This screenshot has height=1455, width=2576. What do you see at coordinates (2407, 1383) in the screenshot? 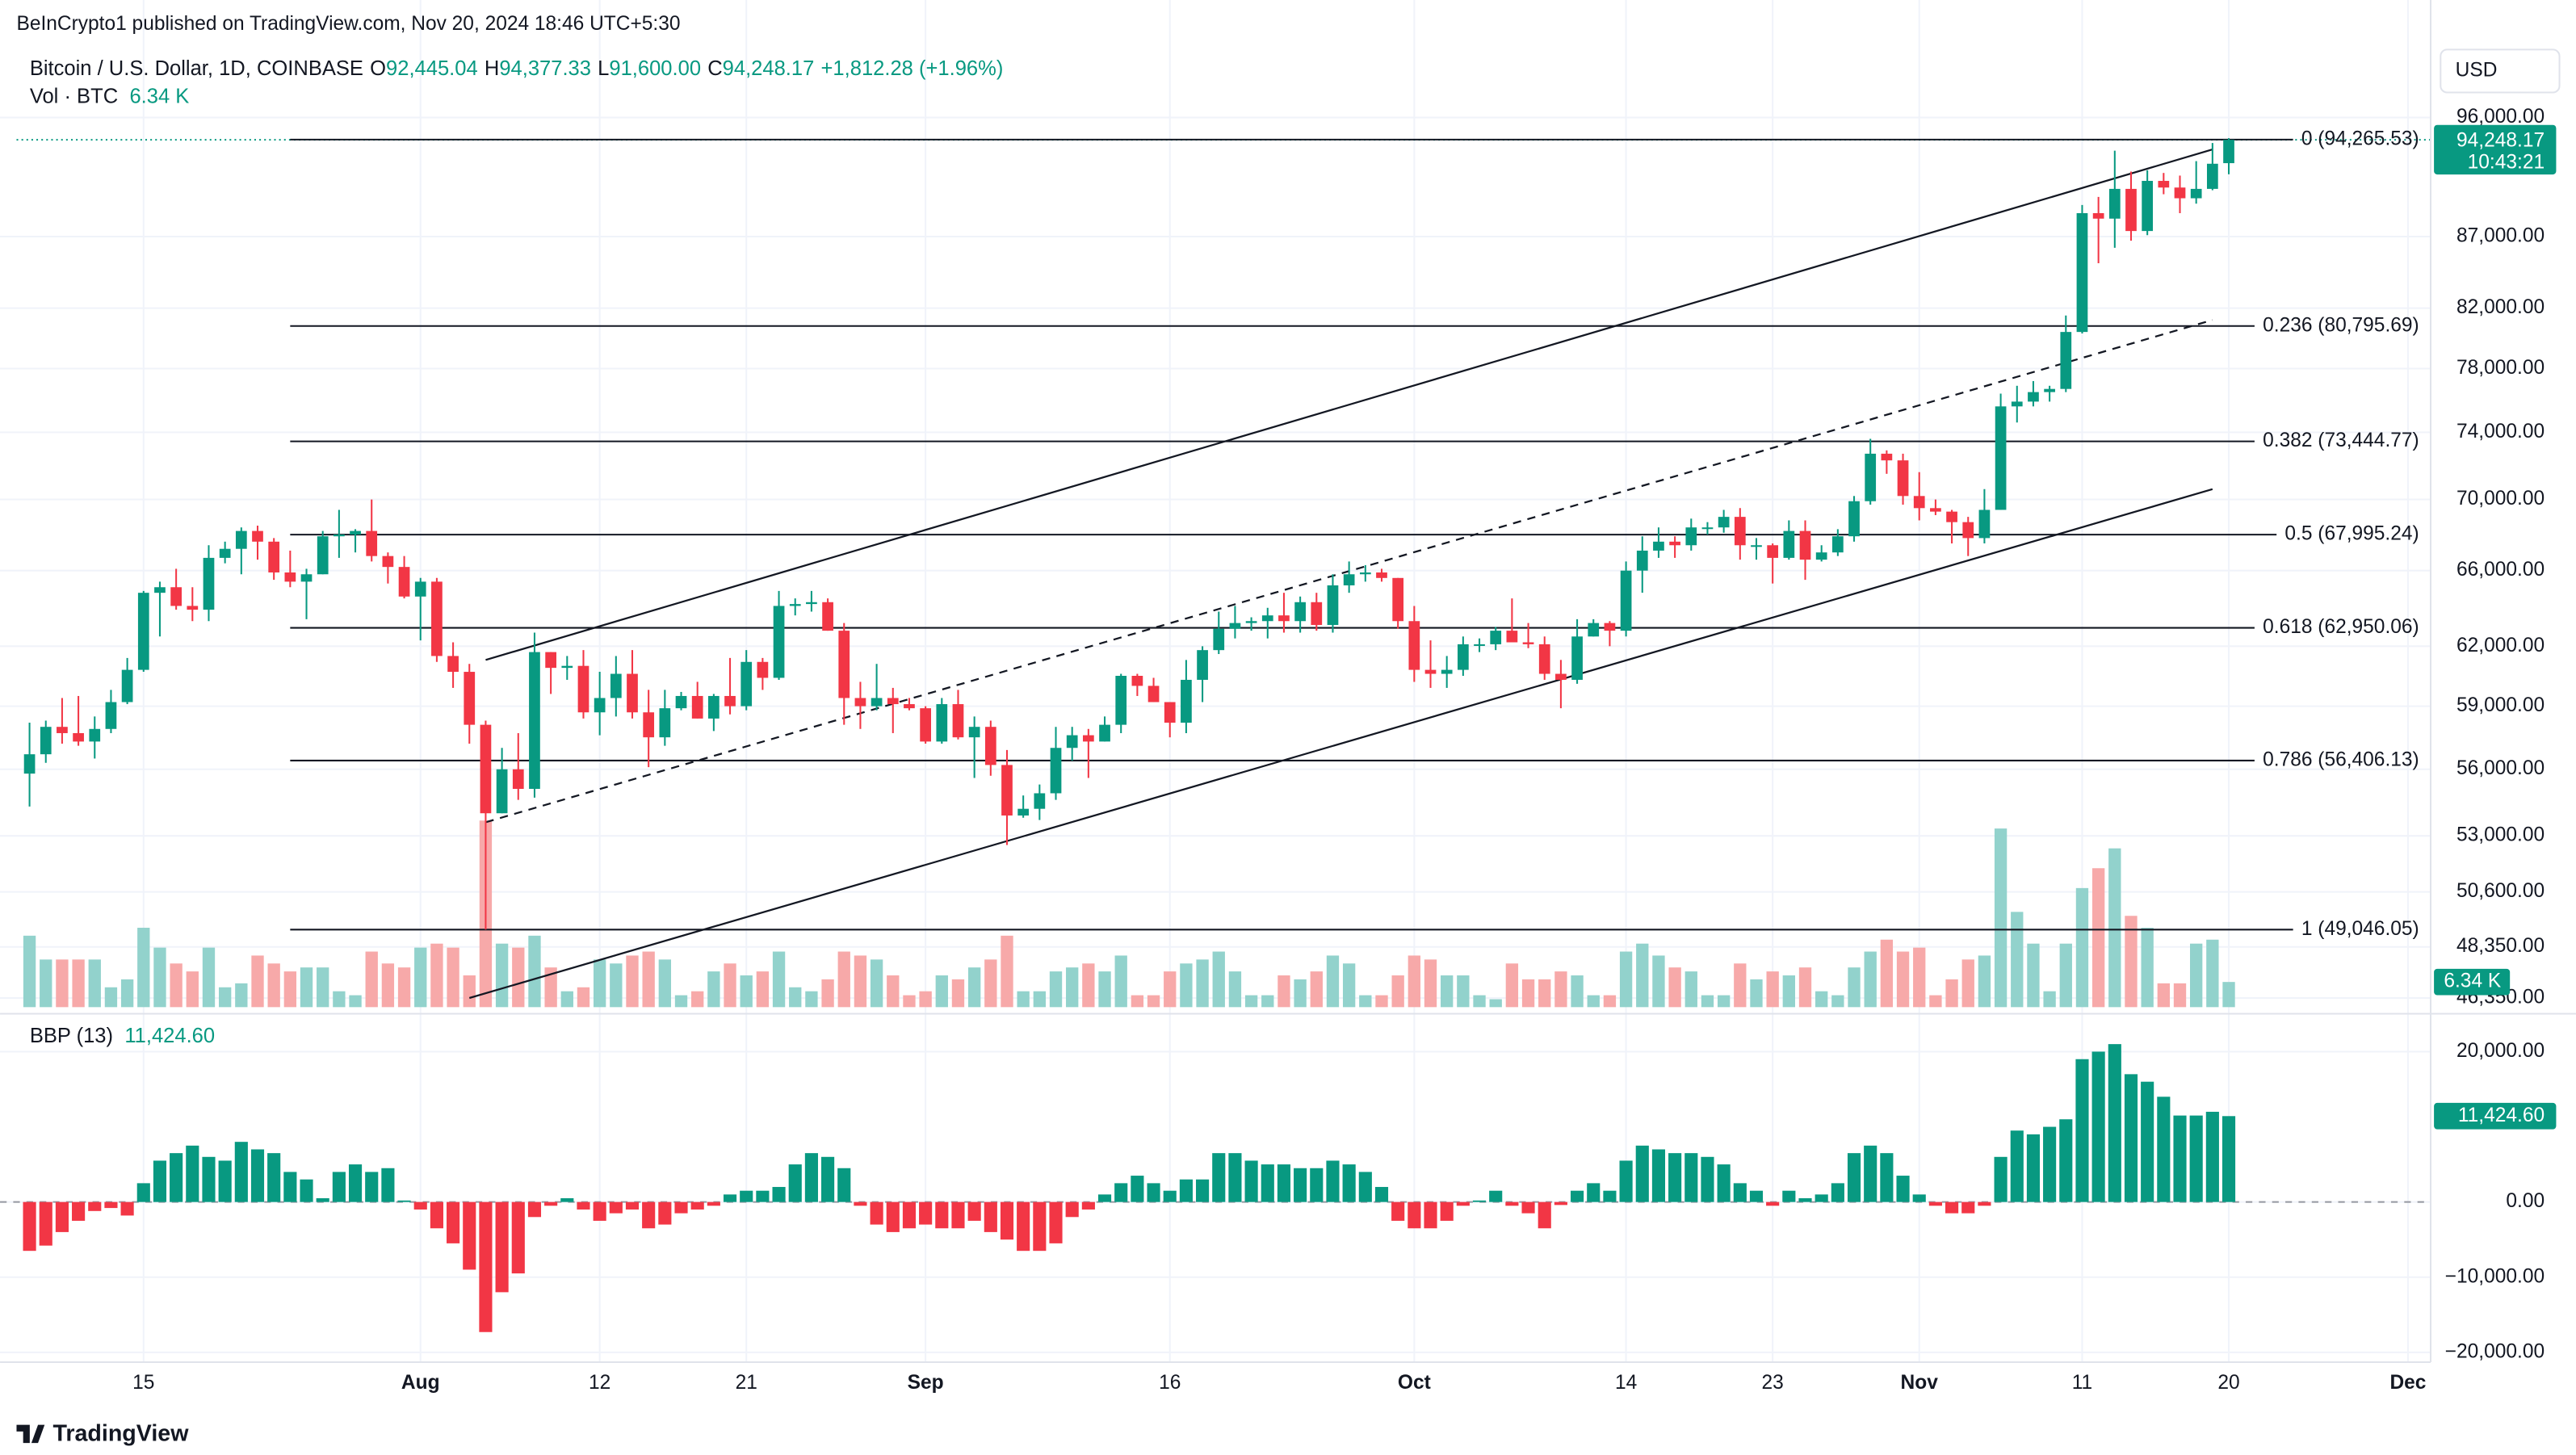
I see `x-tick-label: Dec` at bounding box center [2407, 1383].